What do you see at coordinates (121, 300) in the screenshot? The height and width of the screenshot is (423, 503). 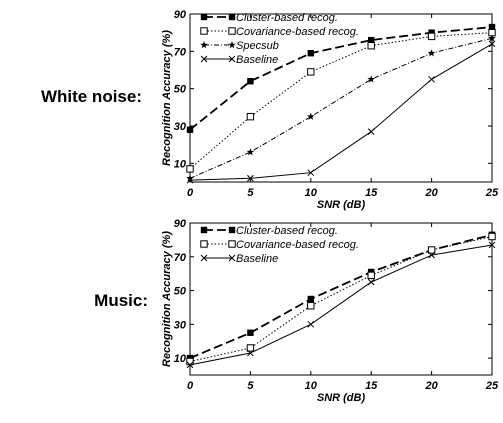 I see `panel-side-label: Music:` at bounding box center [121, 300].